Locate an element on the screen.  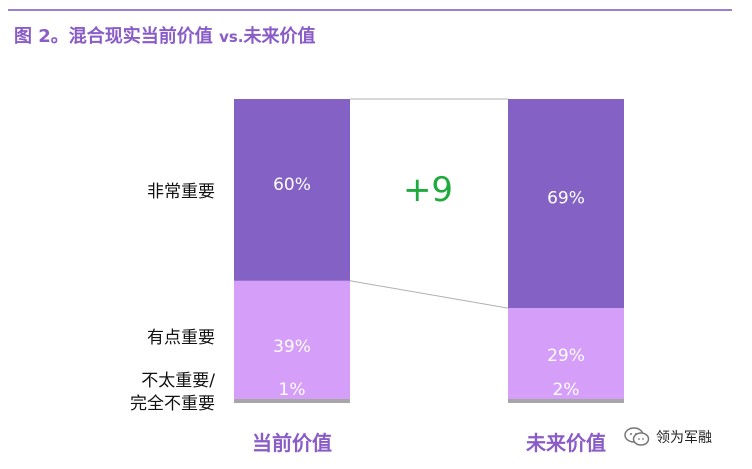
figure-title-prefix: 图 2。 is located at coordinates (41, 36).